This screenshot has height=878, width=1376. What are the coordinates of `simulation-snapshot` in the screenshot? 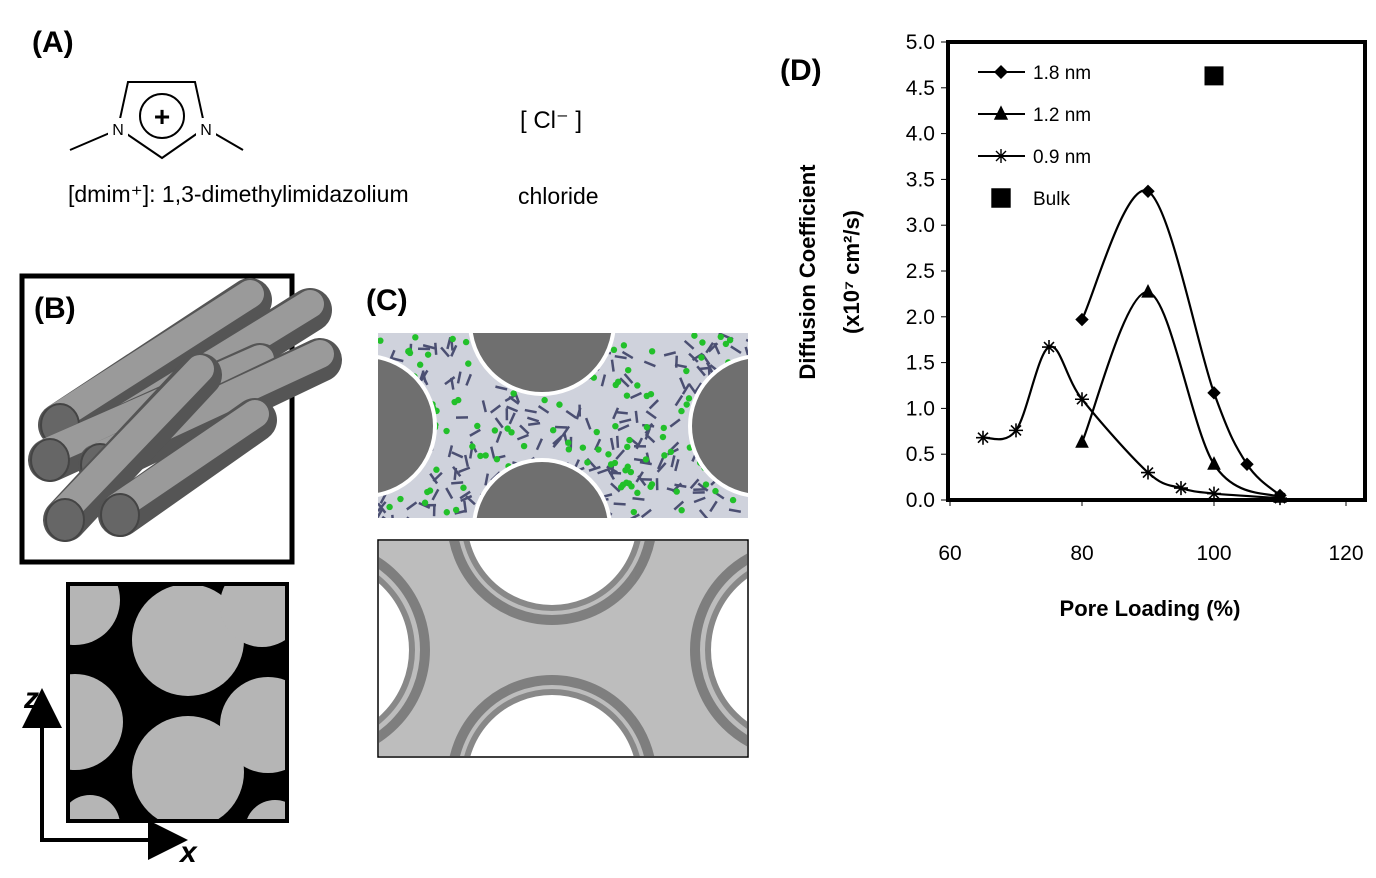 It's located at (563, 425).